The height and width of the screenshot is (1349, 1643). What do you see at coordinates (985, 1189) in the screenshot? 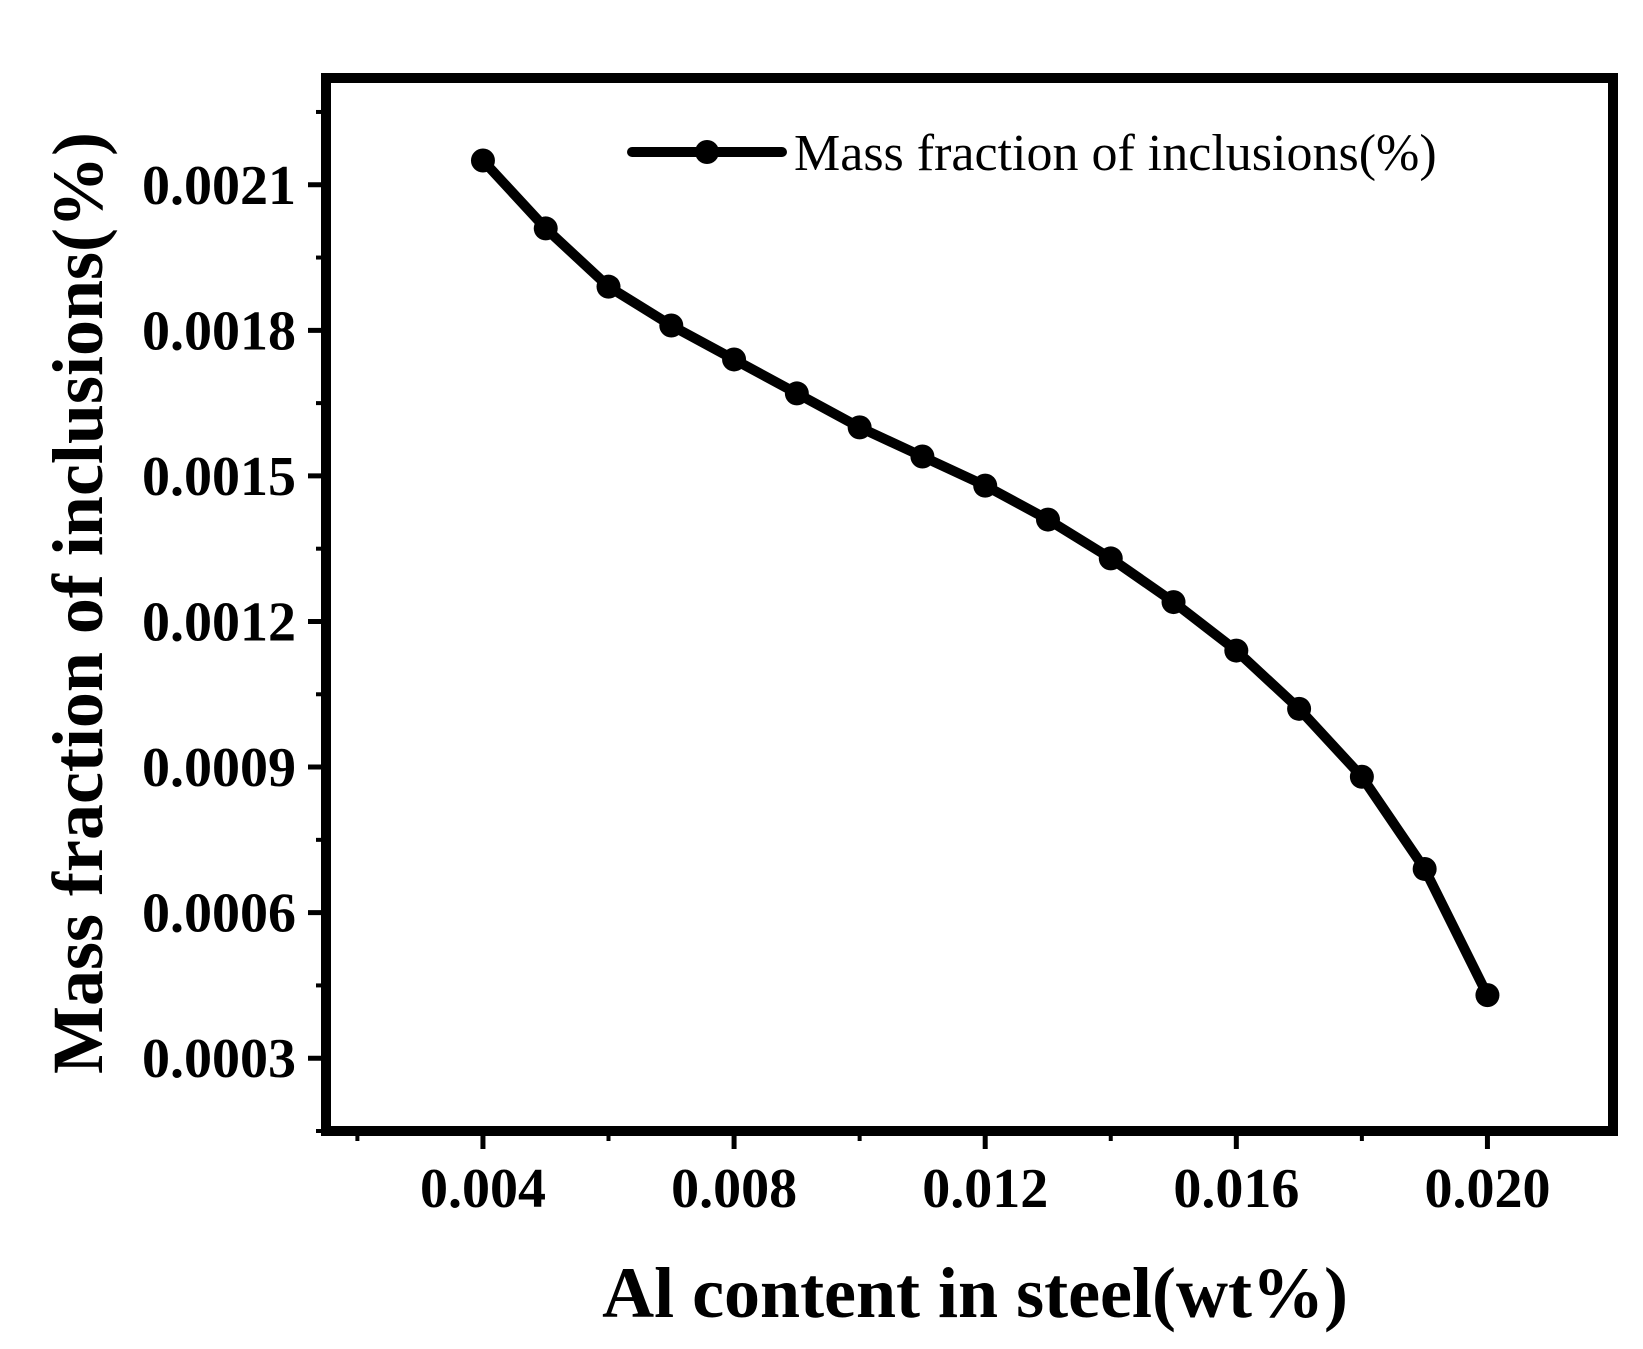
I see `x-tick-label: 0.012` at bounding box center [985, 1189].